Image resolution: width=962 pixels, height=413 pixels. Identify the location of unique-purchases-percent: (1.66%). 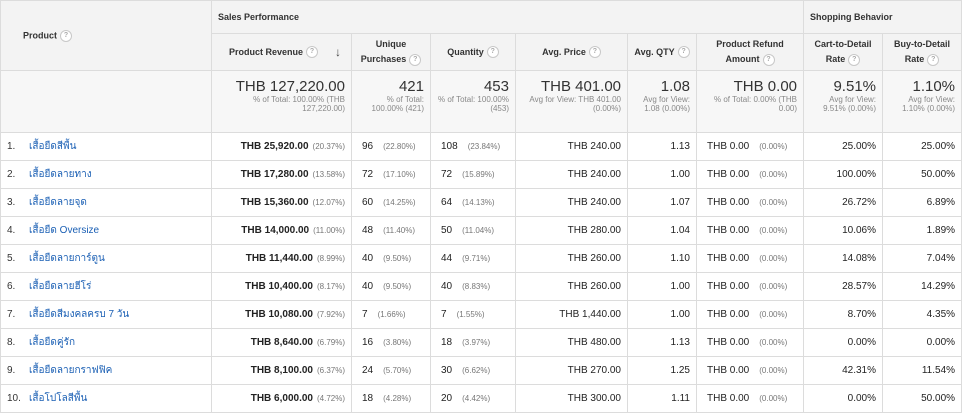
(391, 314).